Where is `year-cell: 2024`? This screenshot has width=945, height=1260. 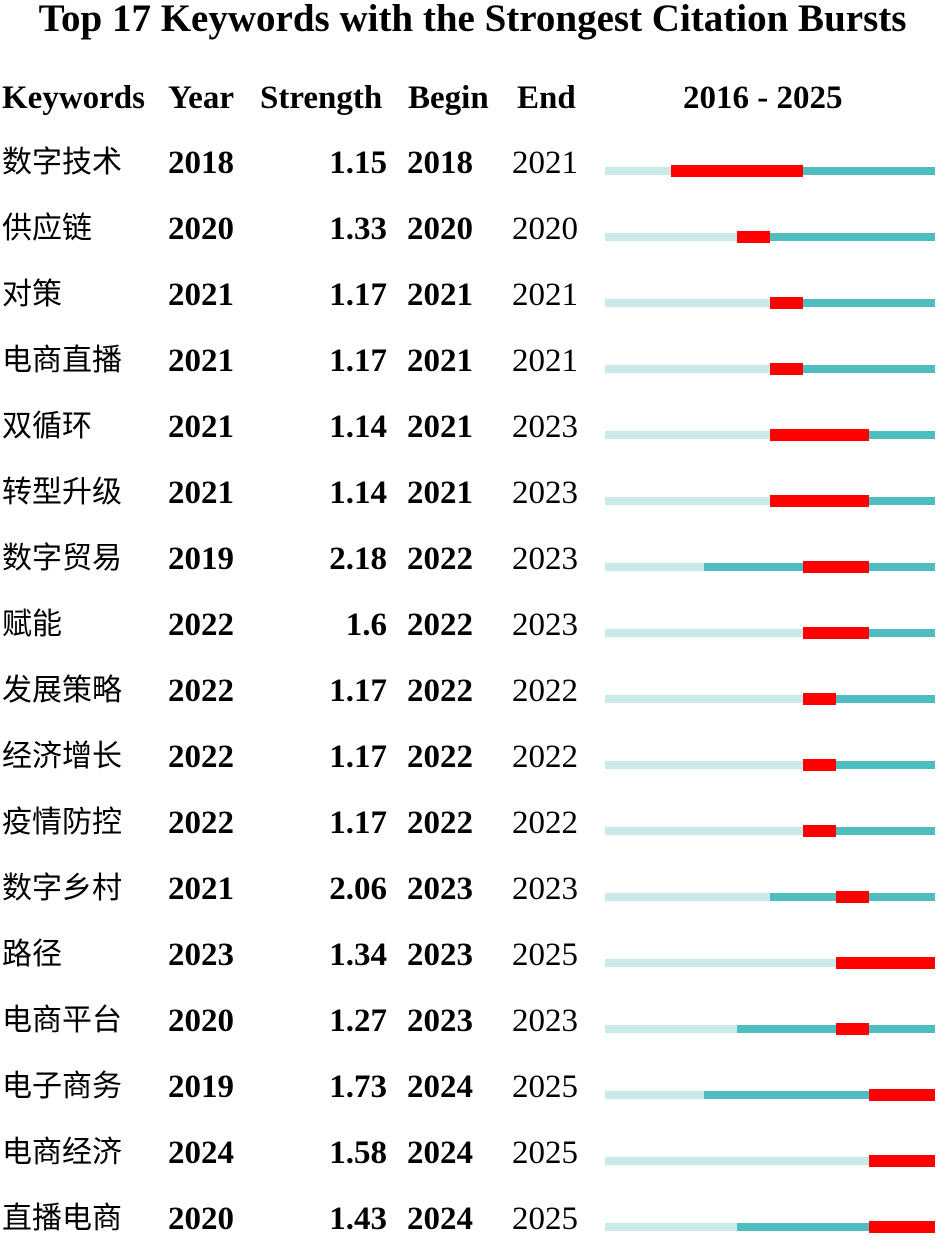
year-cell: 2024 is located at coordinates (201, 1153).